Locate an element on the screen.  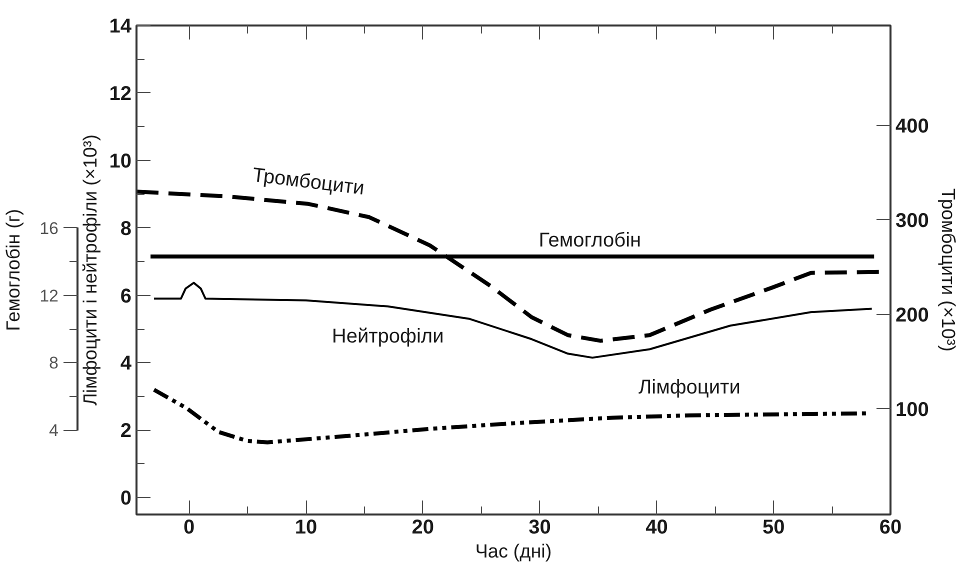
series-label: Гемоглобін is located at coordinates (590, 241).